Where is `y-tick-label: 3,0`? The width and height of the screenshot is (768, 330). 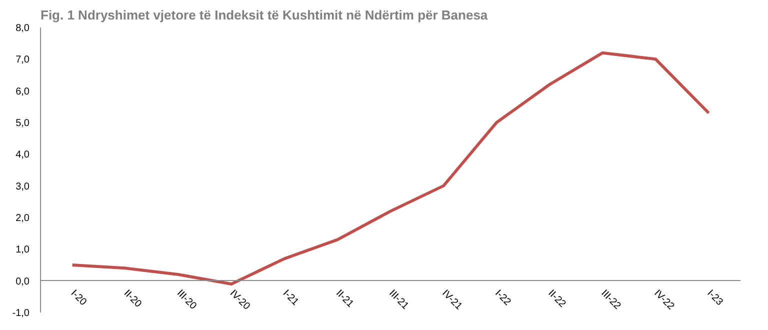
y-tick-label: 3,0 is located at coordinates (23, 186).